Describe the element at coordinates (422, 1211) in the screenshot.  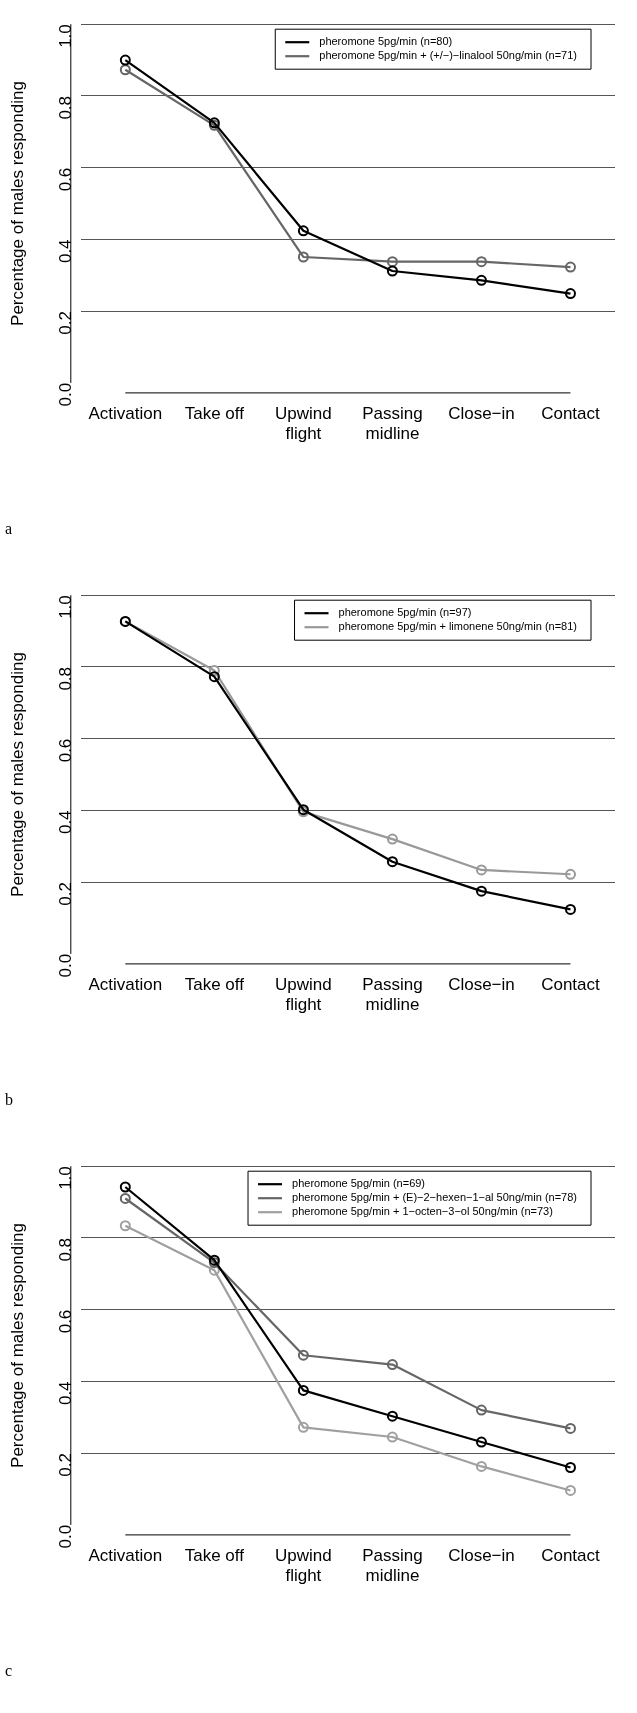
I see `legend-label: pheromone 5pg/min + 1−octen−3−ol 50ng/min (n=73)` at that location.